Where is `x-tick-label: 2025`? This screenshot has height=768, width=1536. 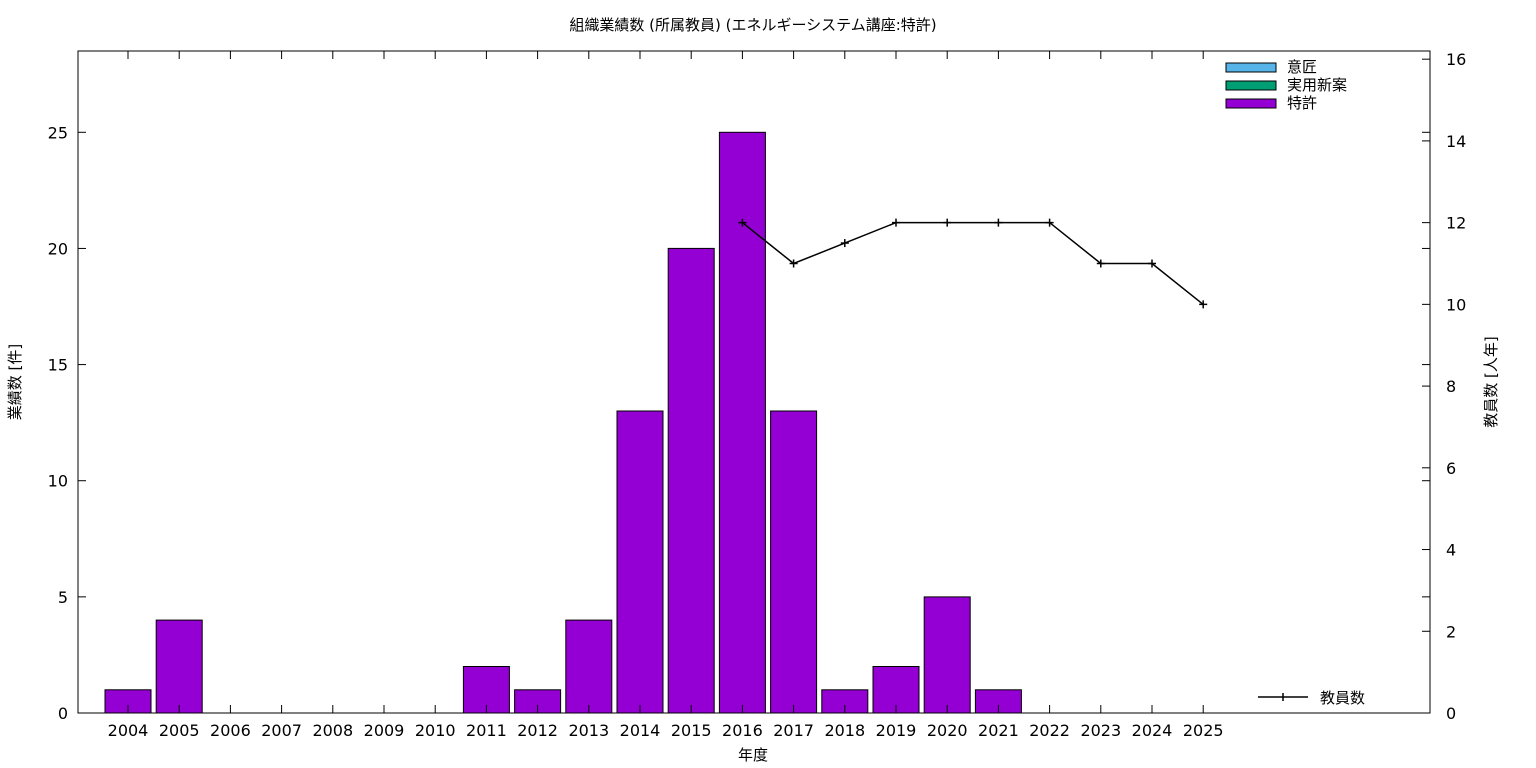 x-tick-label: 2025 is located at coordinates (1203, 730).